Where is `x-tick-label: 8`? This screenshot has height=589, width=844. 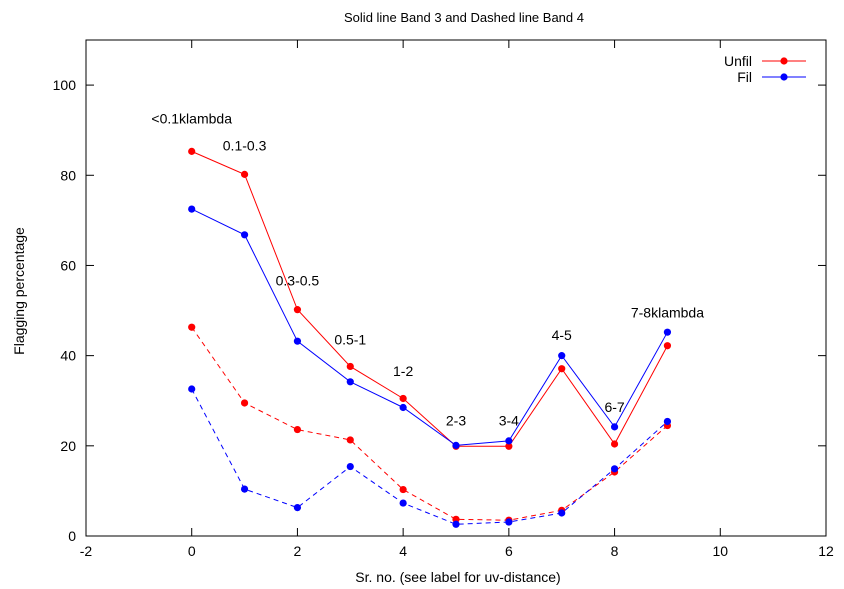
x-tick-label: 8 is located at coordinates (615, 551).